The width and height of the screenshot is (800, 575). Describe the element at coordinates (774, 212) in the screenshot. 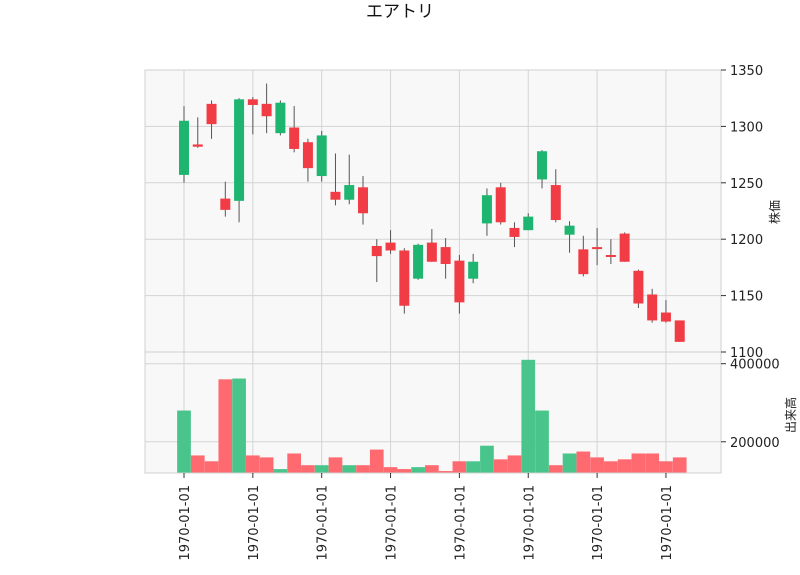

I see `price-axis-label: 株価` at that location.